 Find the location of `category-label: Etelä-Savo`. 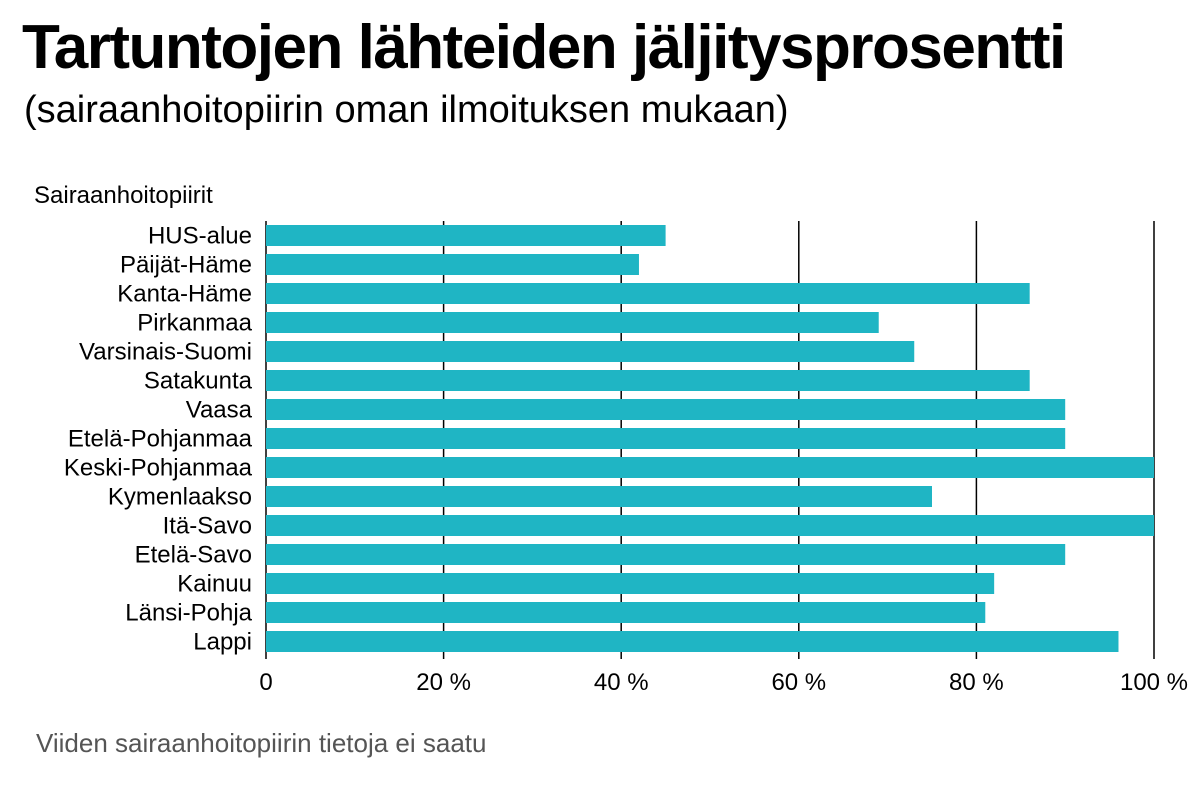

category-label: Etelä-Savo is located at coordinates (193, 555).